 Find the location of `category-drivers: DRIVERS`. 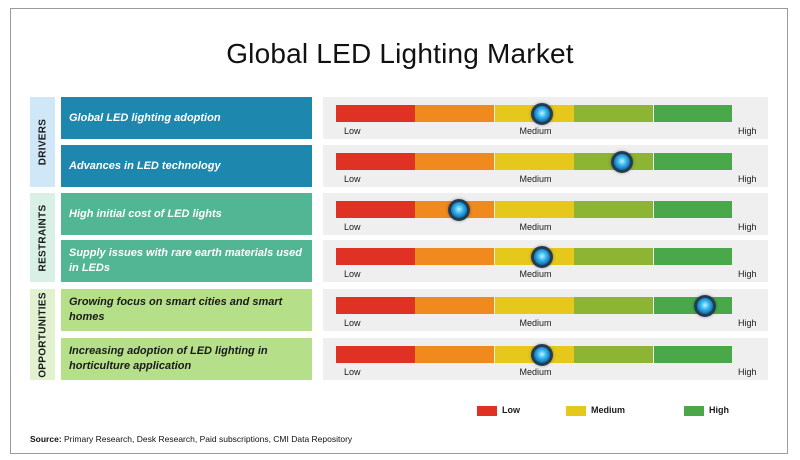

category-drivers: DRIVERS is located at coordinates (42, 142).